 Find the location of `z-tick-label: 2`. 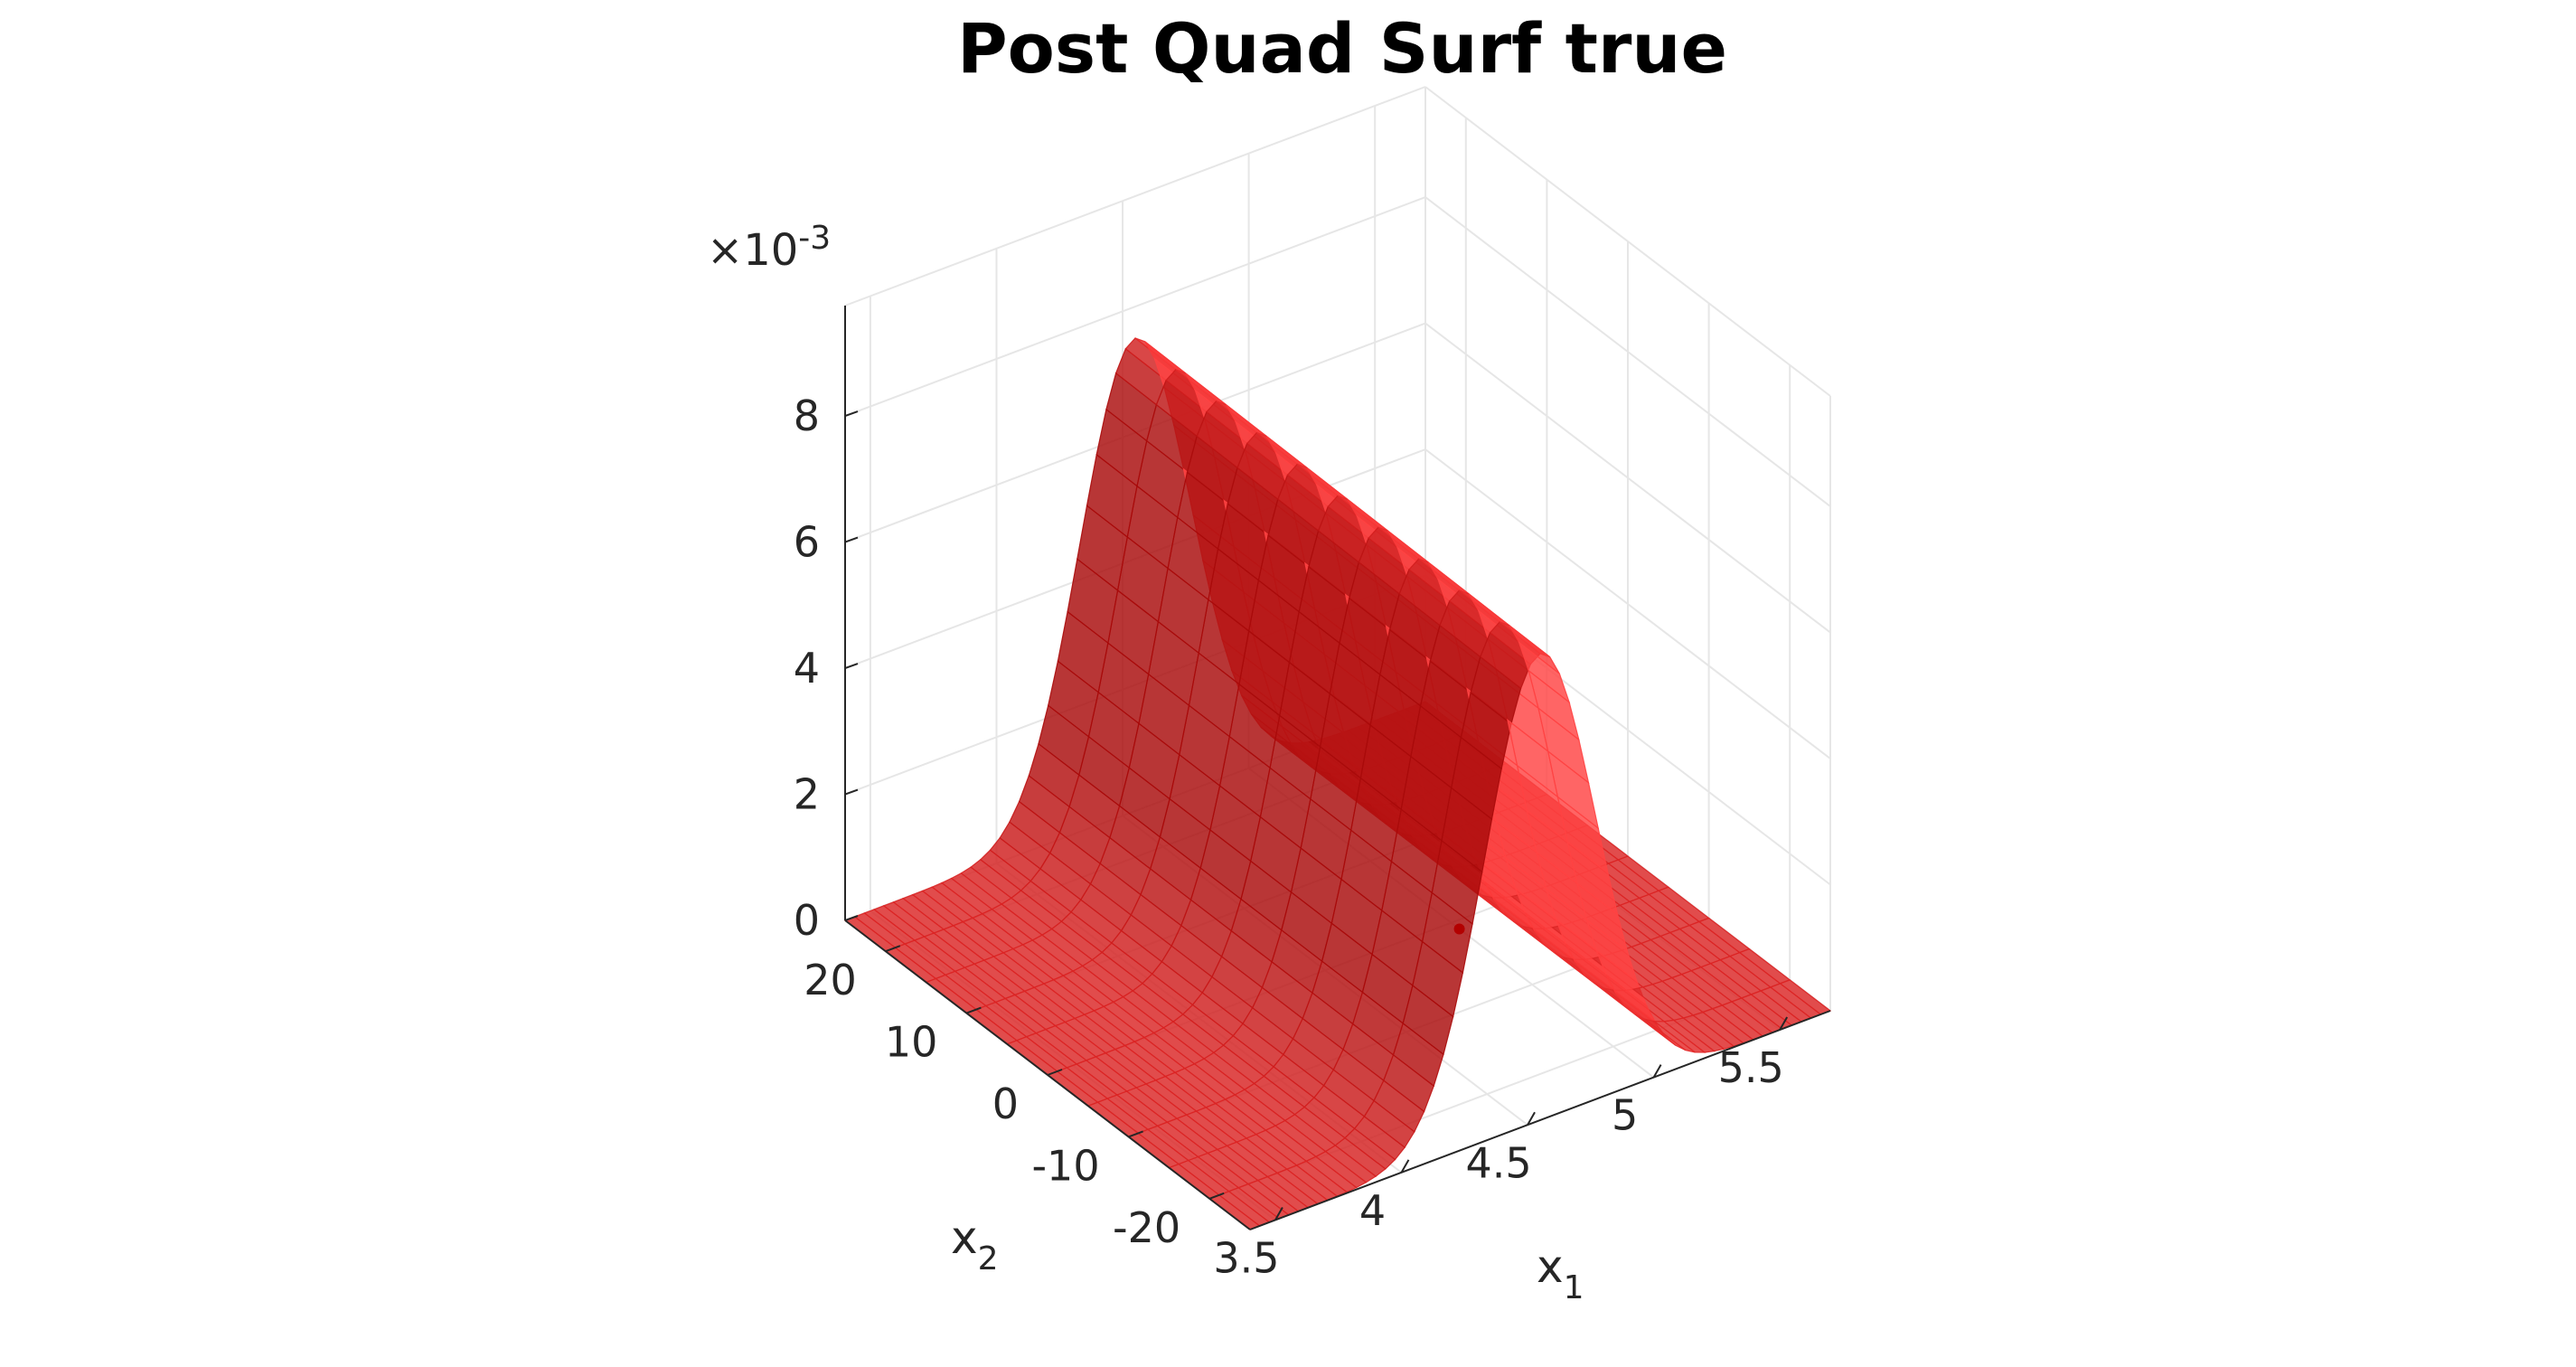

z-tick-label: 2 is located at coordinates (807, 794).